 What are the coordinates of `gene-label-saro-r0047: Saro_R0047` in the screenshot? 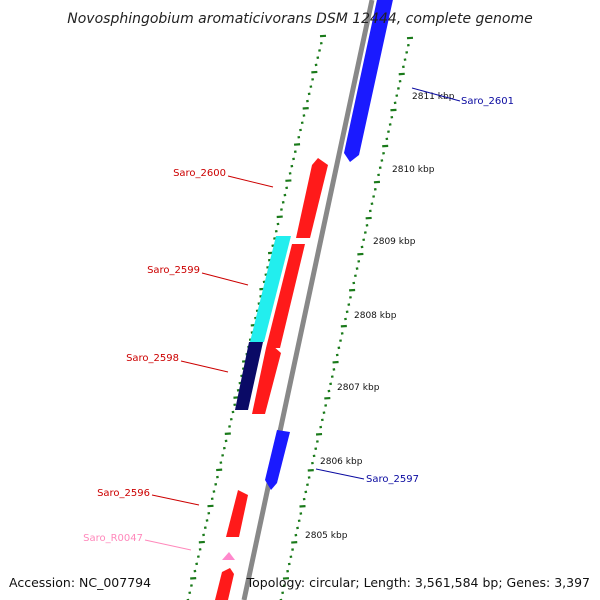 It's located at (113, 538).